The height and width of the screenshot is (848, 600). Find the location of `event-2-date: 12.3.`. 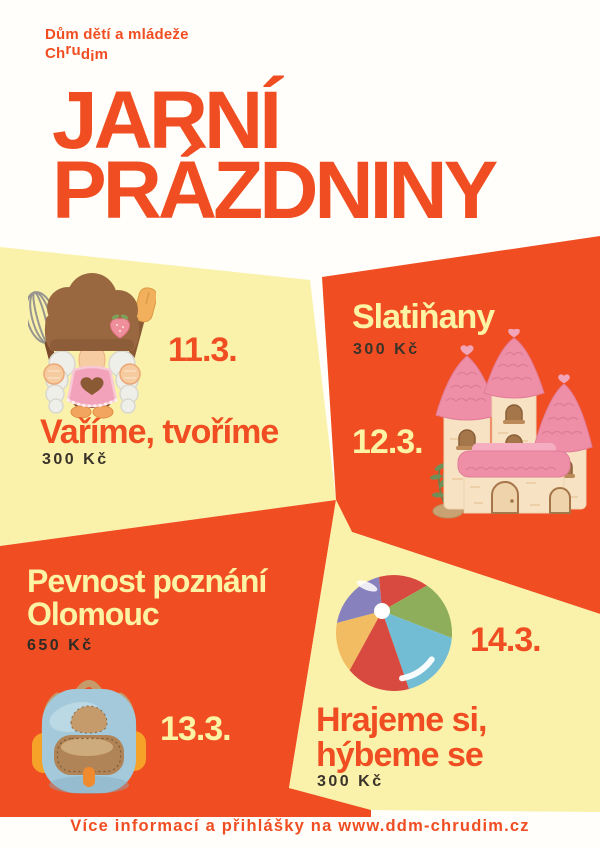

event-2-date: 12.3. is located at coordinates (388, 442).